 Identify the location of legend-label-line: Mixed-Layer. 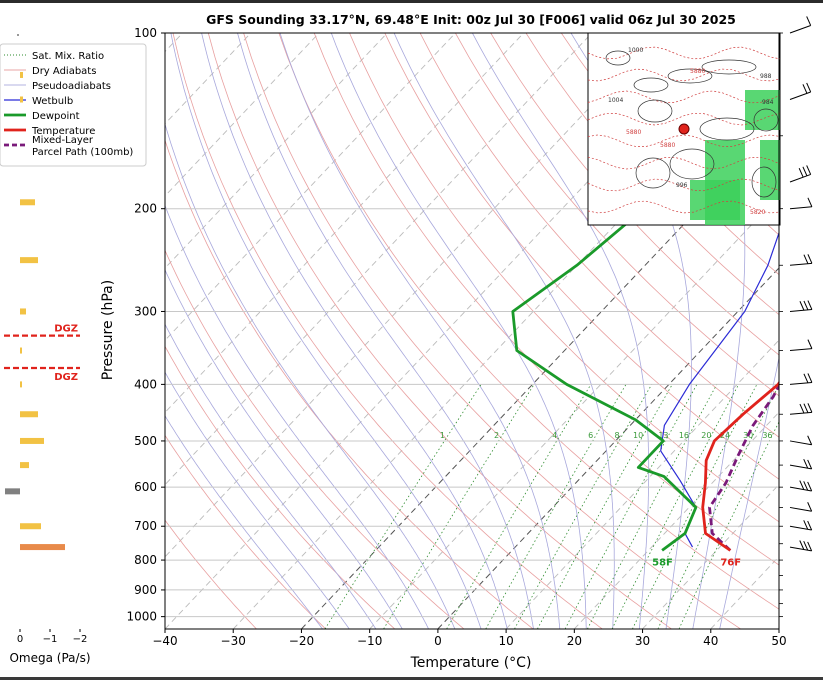
(63, 140).